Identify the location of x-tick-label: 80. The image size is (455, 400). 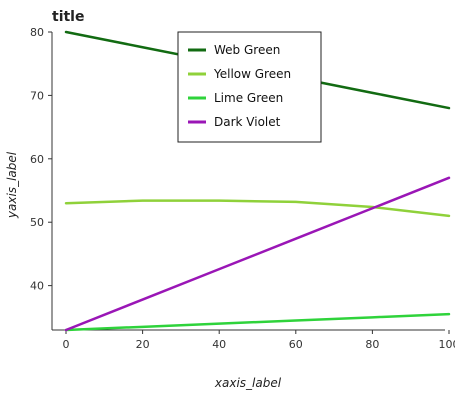
(372, 344).